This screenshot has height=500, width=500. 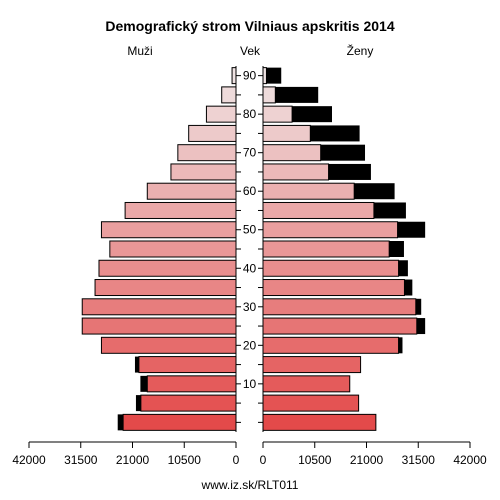 What do you see at coordinates (81, 460) in the screenshot?
I see `x-tick-label-left: 31500` at bounding box center [81, 460].